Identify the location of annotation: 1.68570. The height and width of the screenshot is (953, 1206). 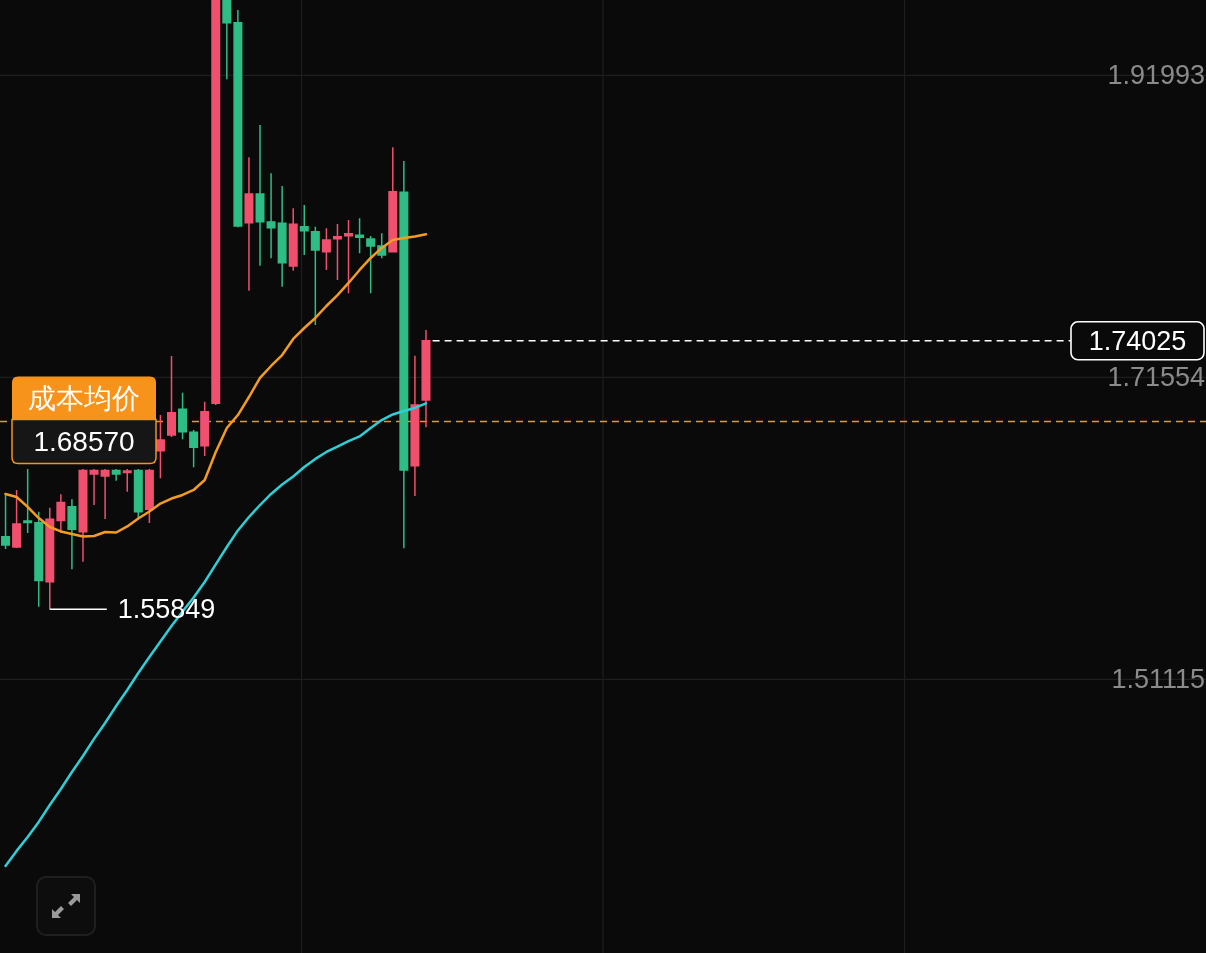
(84, 441).